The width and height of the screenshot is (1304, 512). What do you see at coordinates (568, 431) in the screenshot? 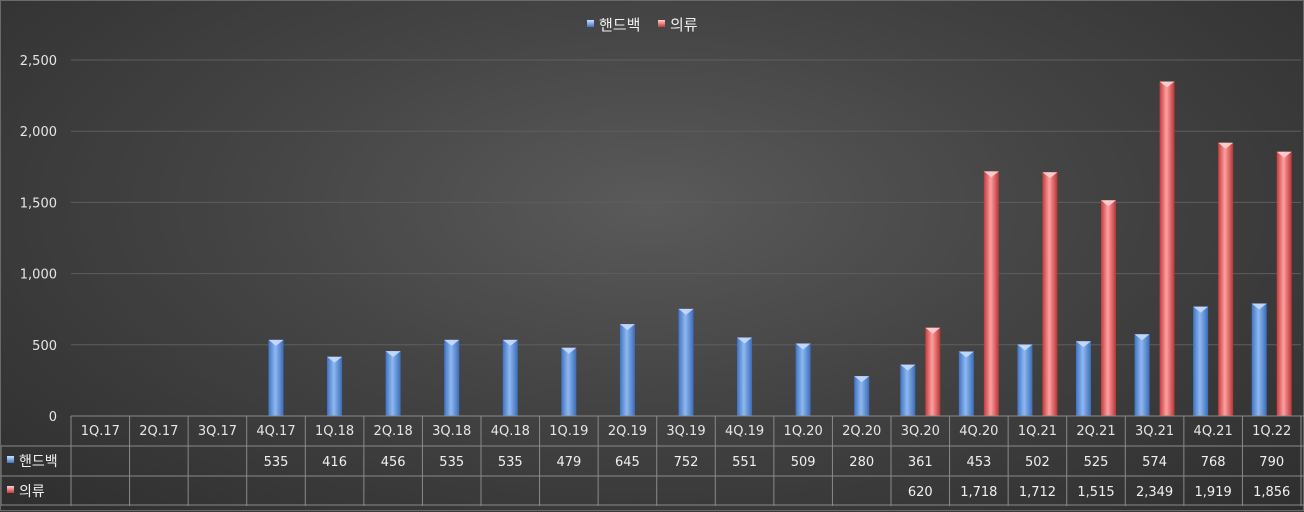
I see `x-tick-label: 1Q.19` at bounding box center [568, 431].